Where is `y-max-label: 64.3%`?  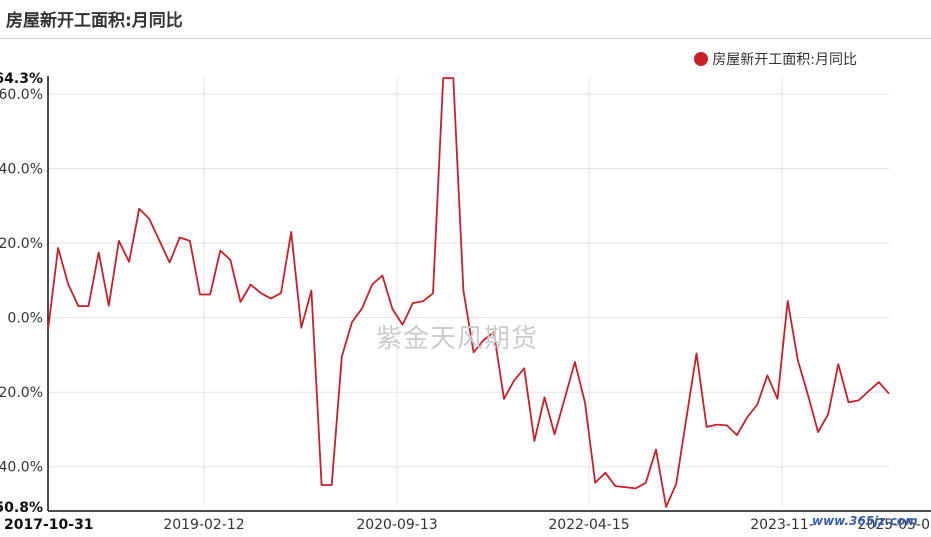 y-max-label: 64.3% is located at coordinates (21, 79).